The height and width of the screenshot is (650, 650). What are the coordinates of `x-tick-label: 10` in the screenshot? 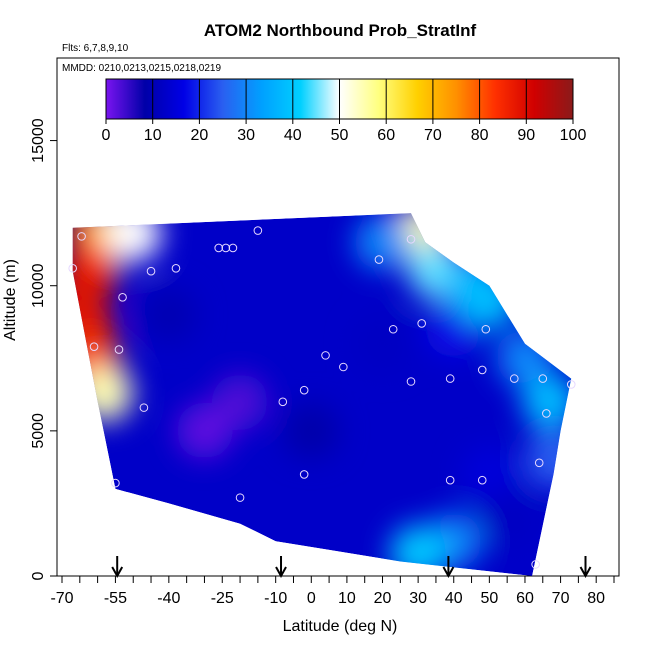 It's located at (347, 598).